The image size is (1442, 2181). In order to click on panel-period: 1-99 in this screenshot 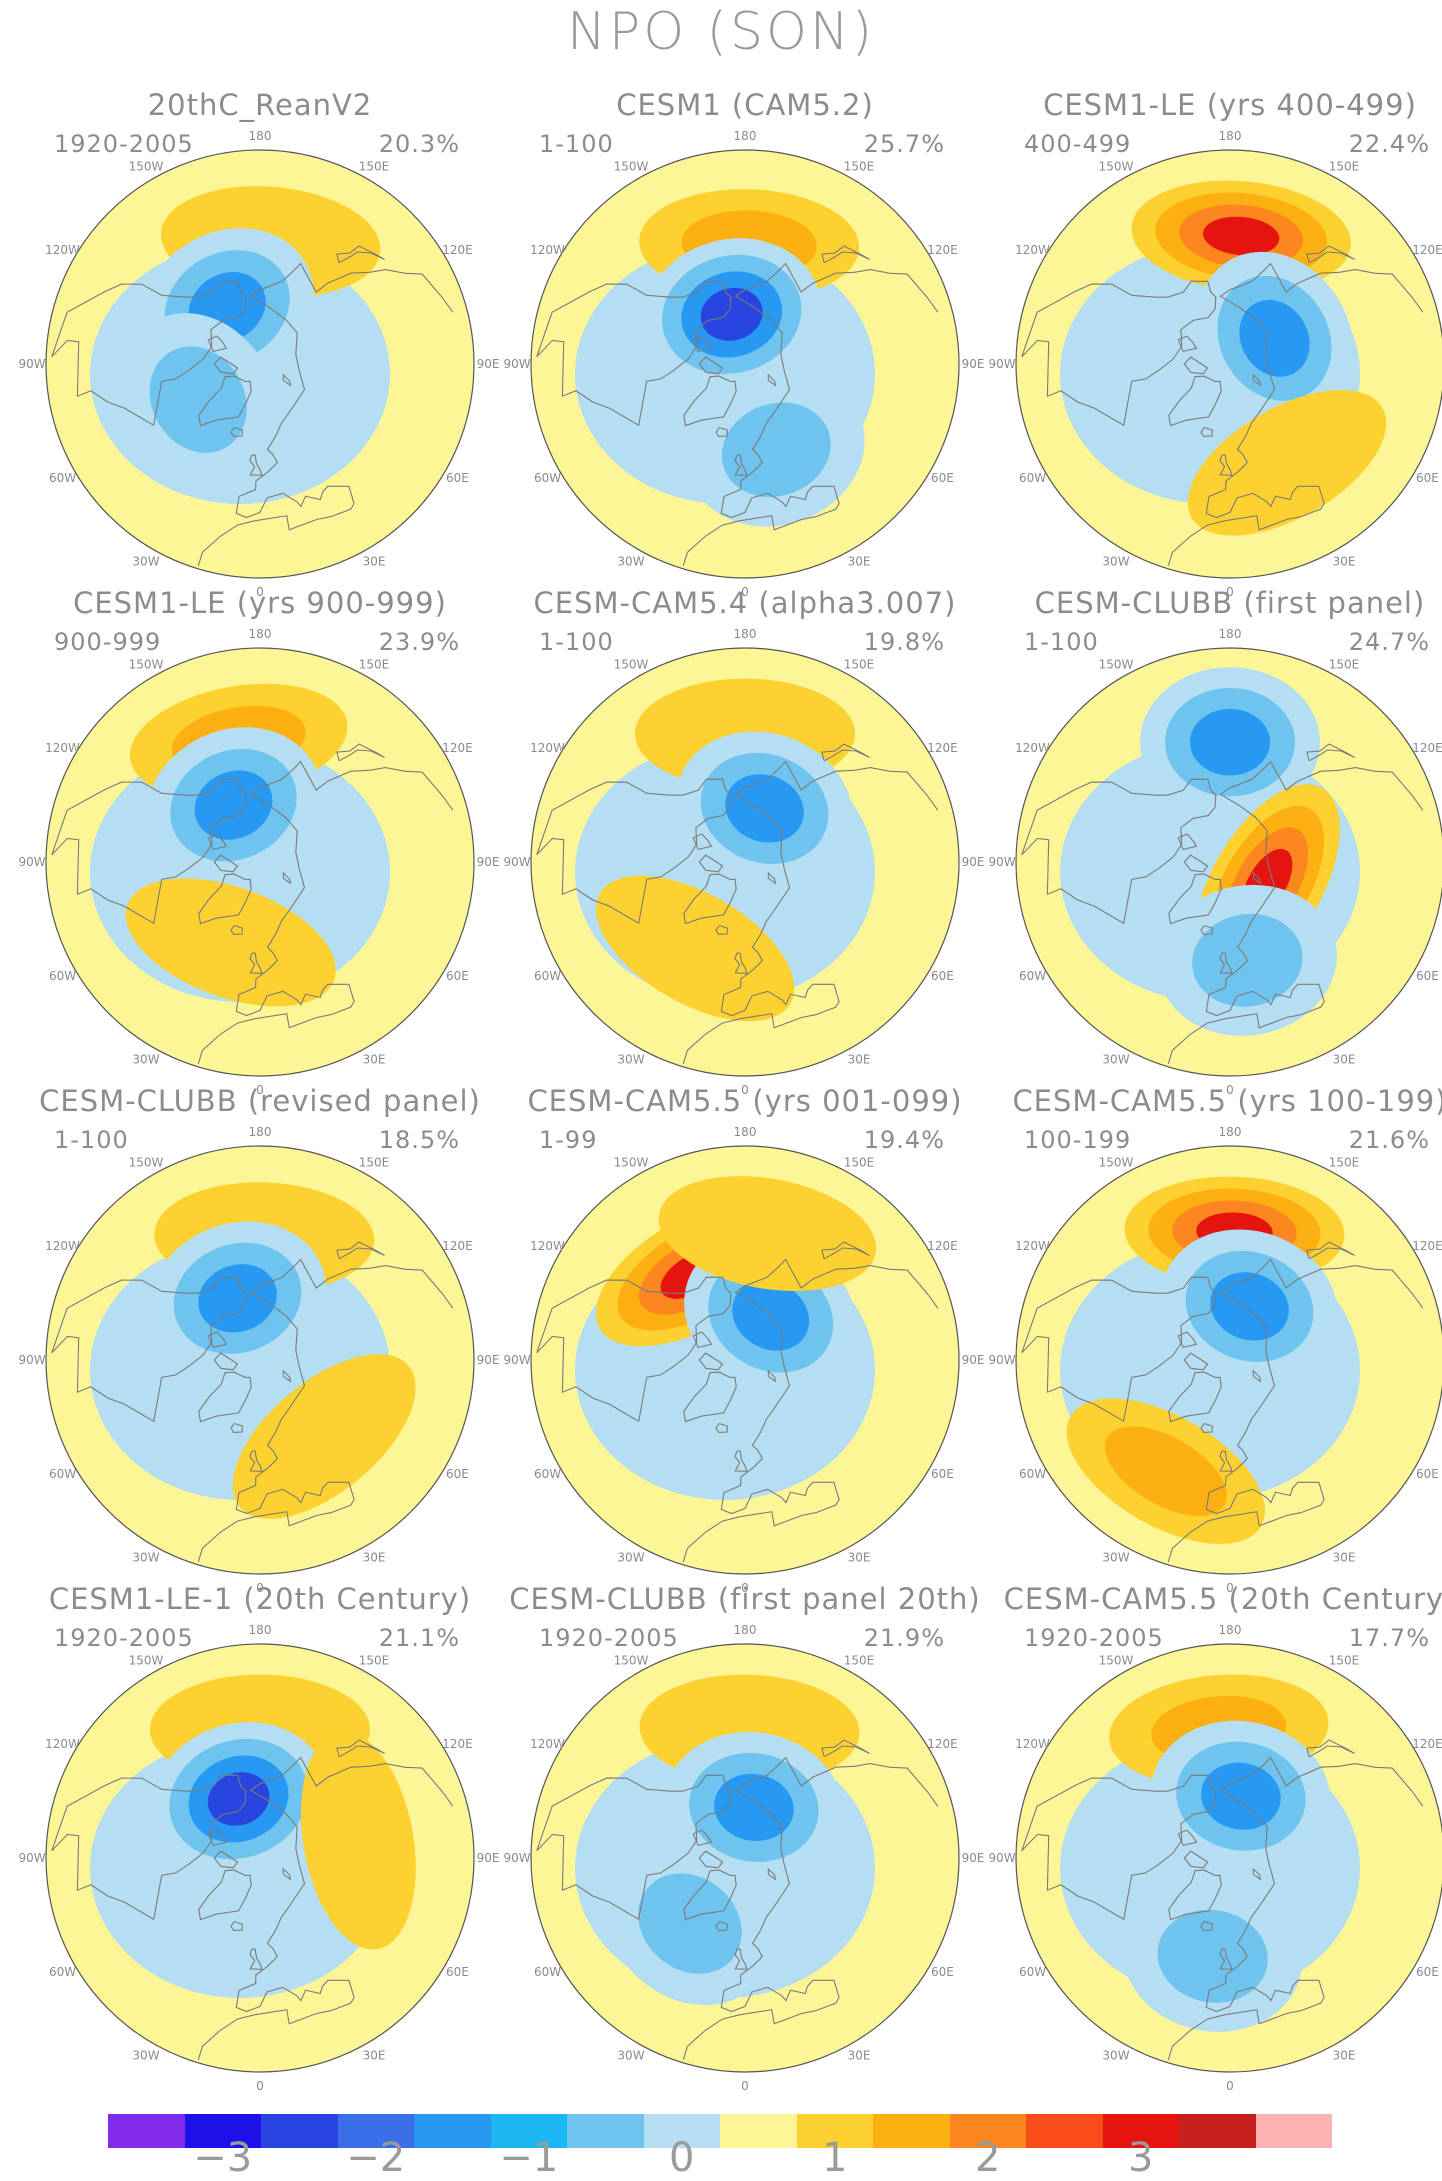, I will do `click(568, 1140)`.